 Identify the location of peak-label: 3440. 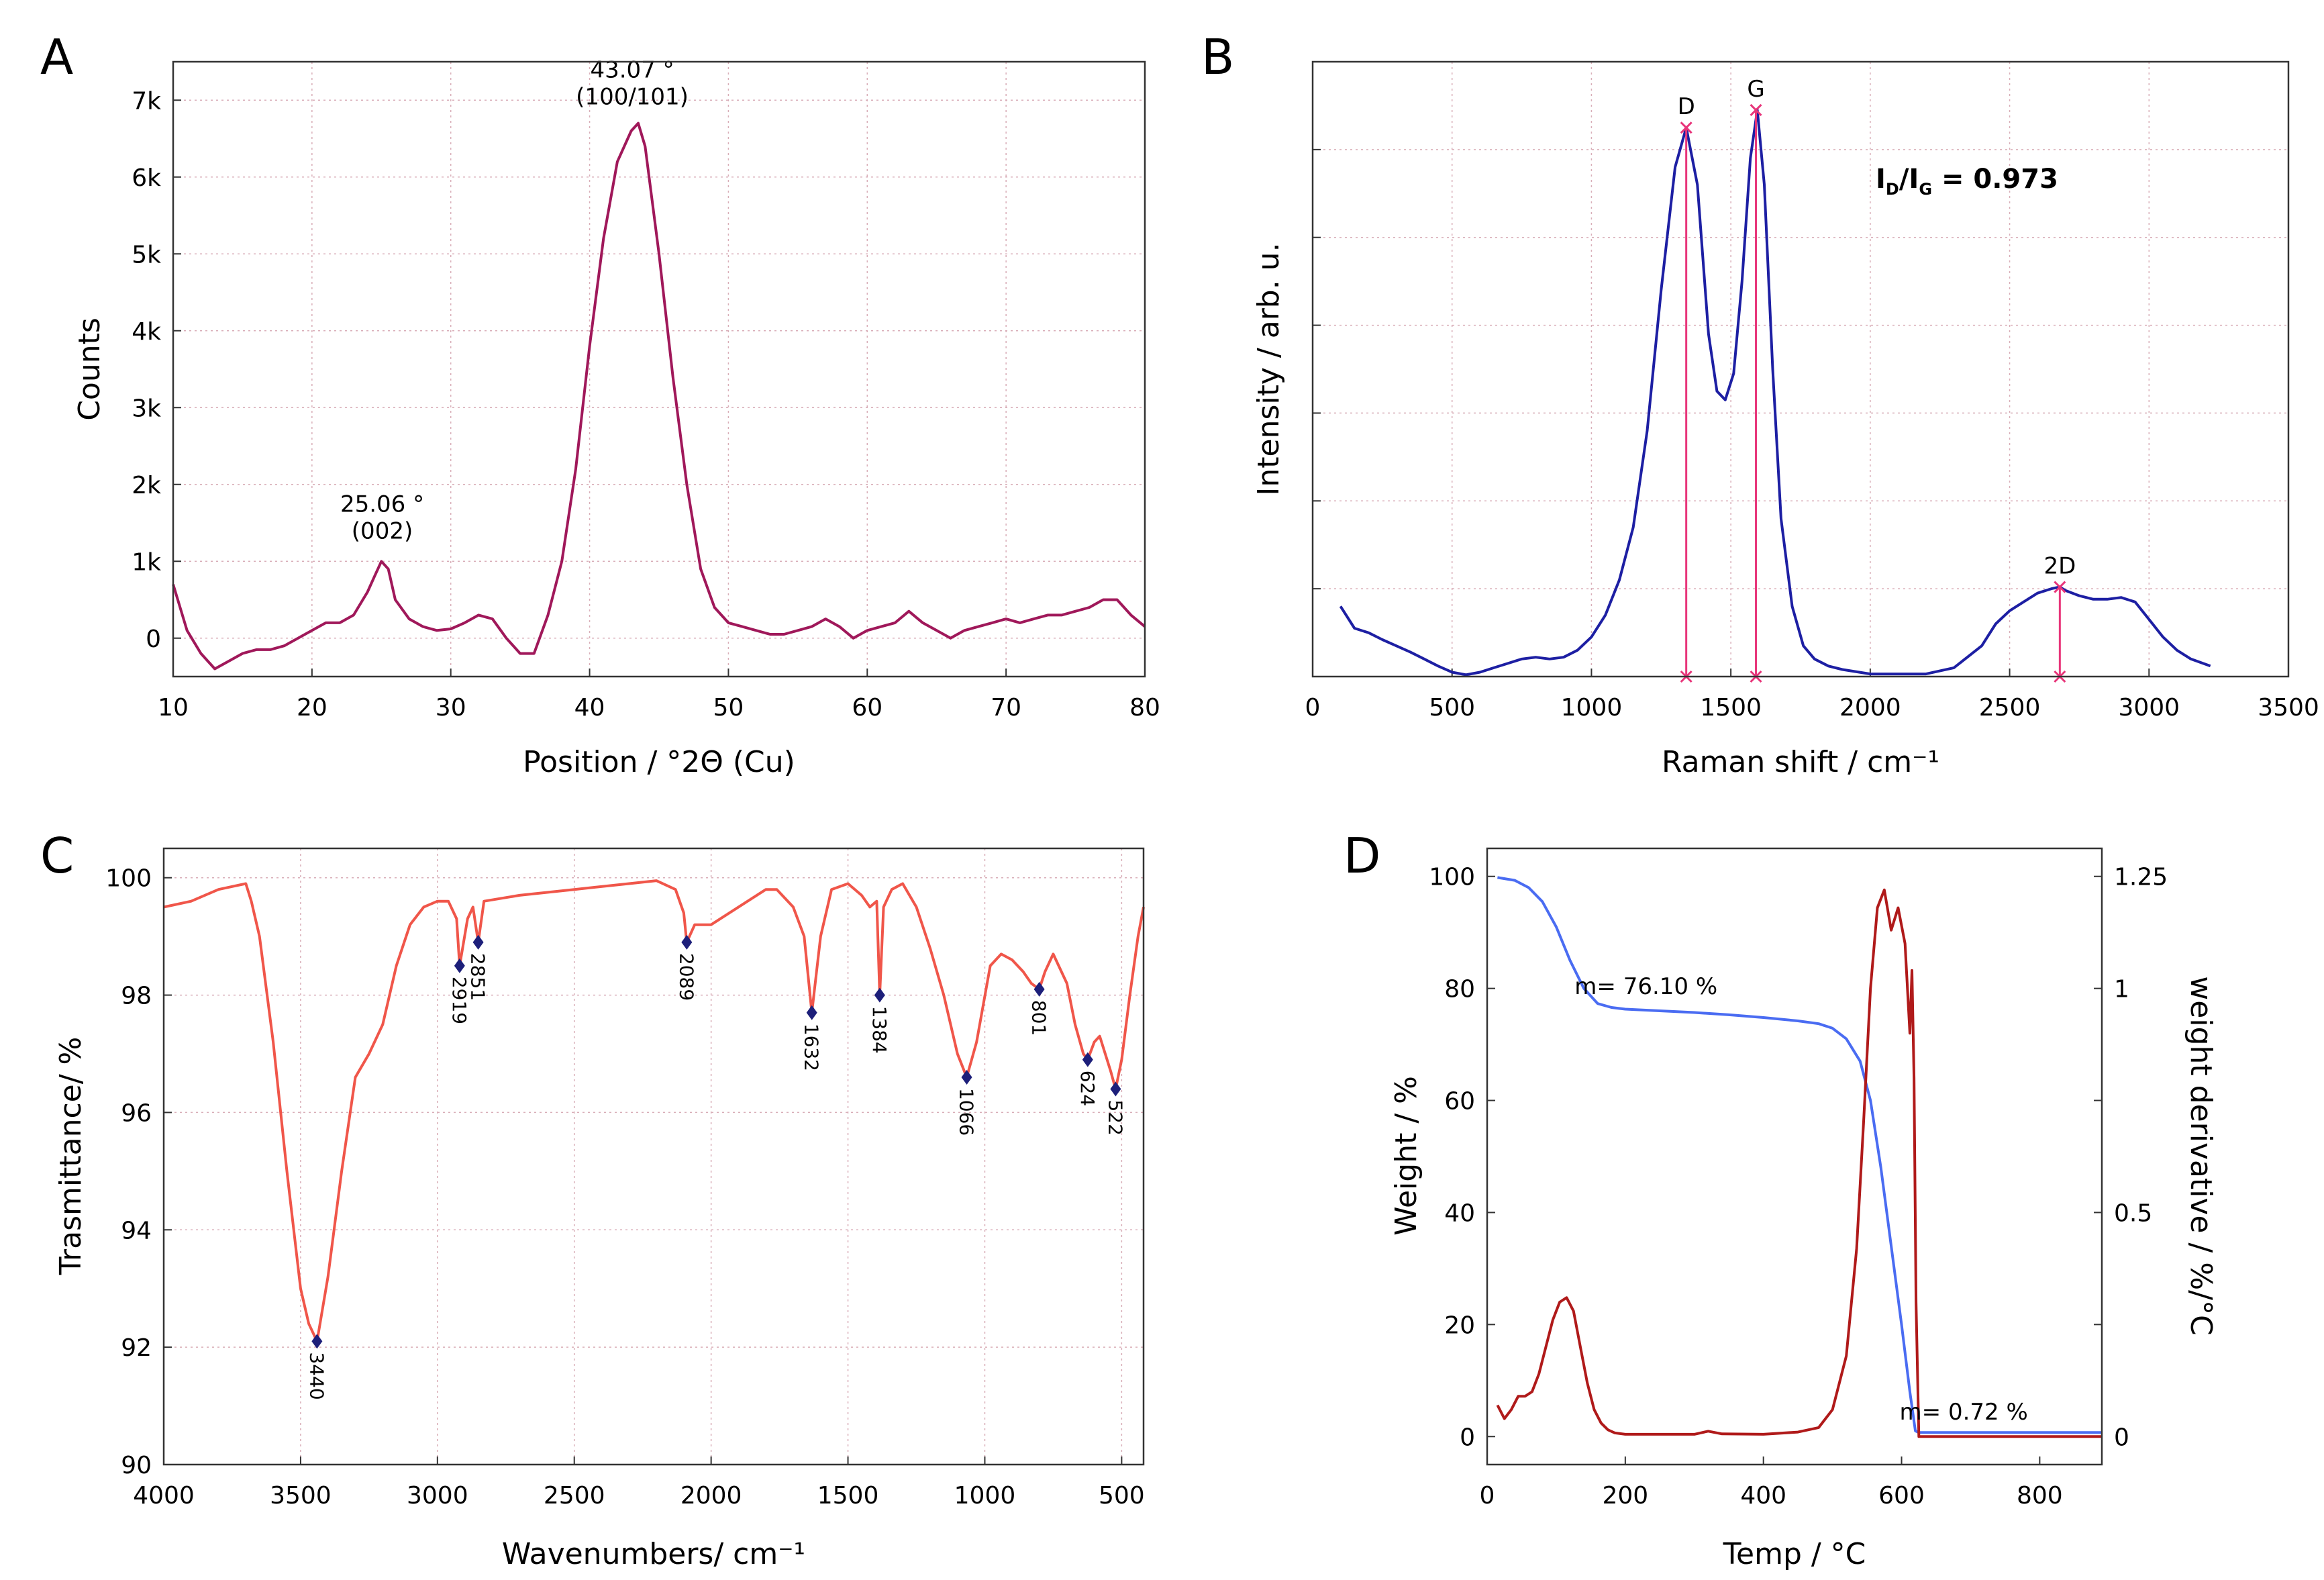
(316, 1375).